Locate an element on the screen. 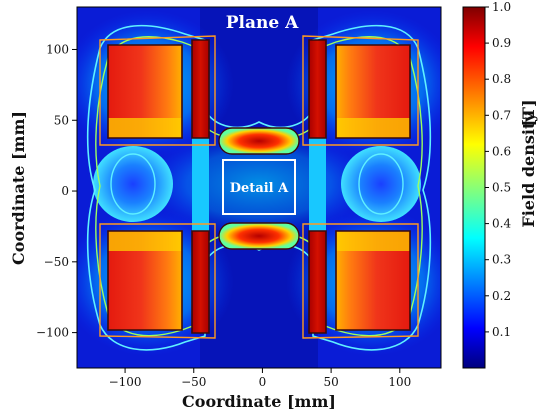 Image resolution: width=545 pixels, height=418 pixels. detail-box is located at coordinates (259, 187).